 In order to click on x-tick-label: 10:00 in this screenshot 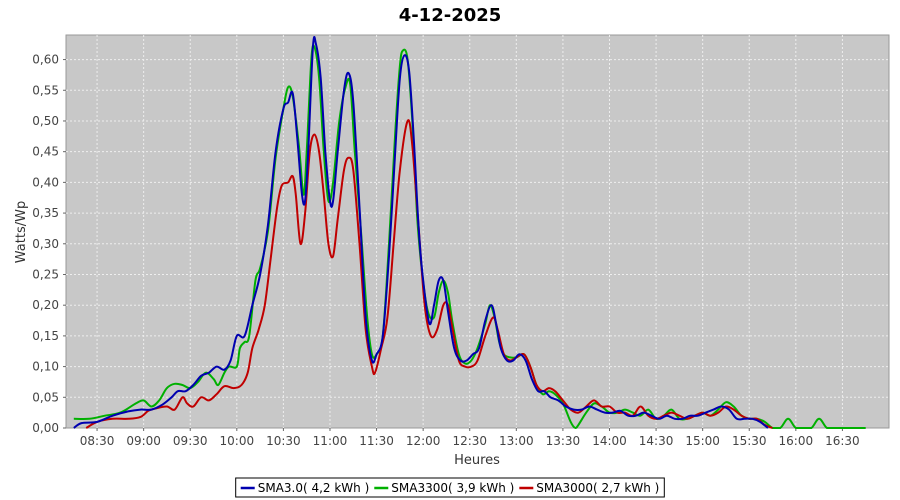, I will do `click(237, 441)`.